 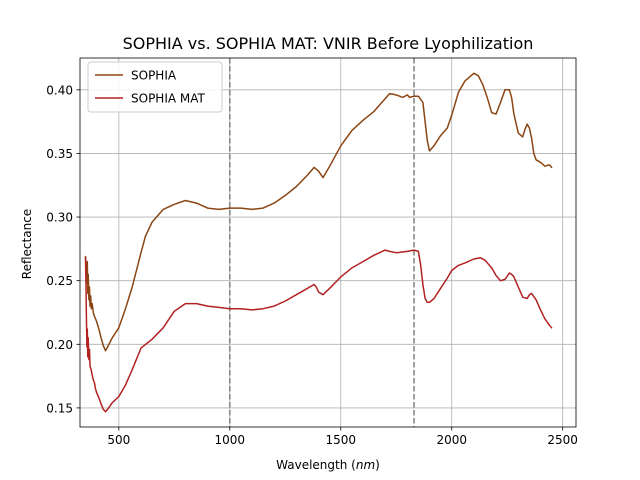 What do you see at coordinates (59, 154) in the screenshot?
I see `y-tick-label: 0.35` at bounding box center [59, 154].